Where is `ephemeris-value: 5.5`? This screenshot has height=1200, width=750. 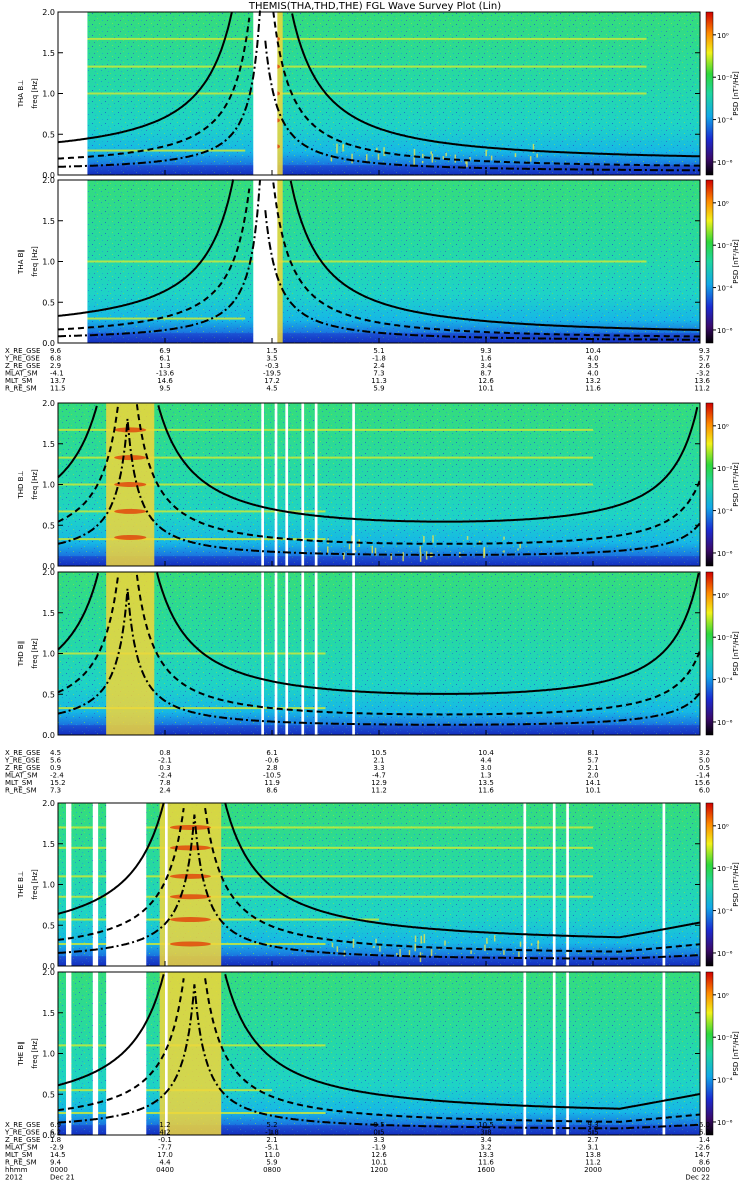
ephemeris-value: 5.5 is located at coordinates (592, 1133).